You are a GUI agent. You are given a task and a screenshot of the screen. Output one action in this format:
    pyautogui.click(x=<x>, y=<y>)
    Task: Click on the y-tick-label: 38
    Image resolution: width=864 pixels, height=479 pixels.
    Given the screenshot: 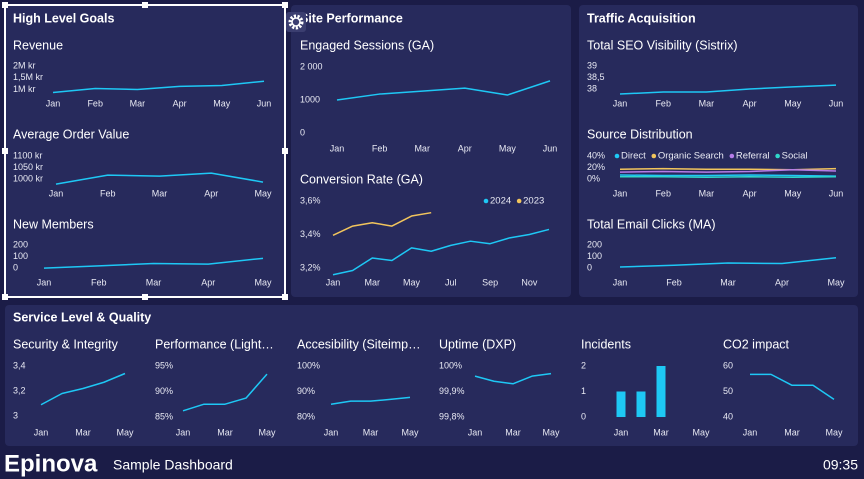 What is the action you would take?
    pyautogui.click(x=592, y=88)
    